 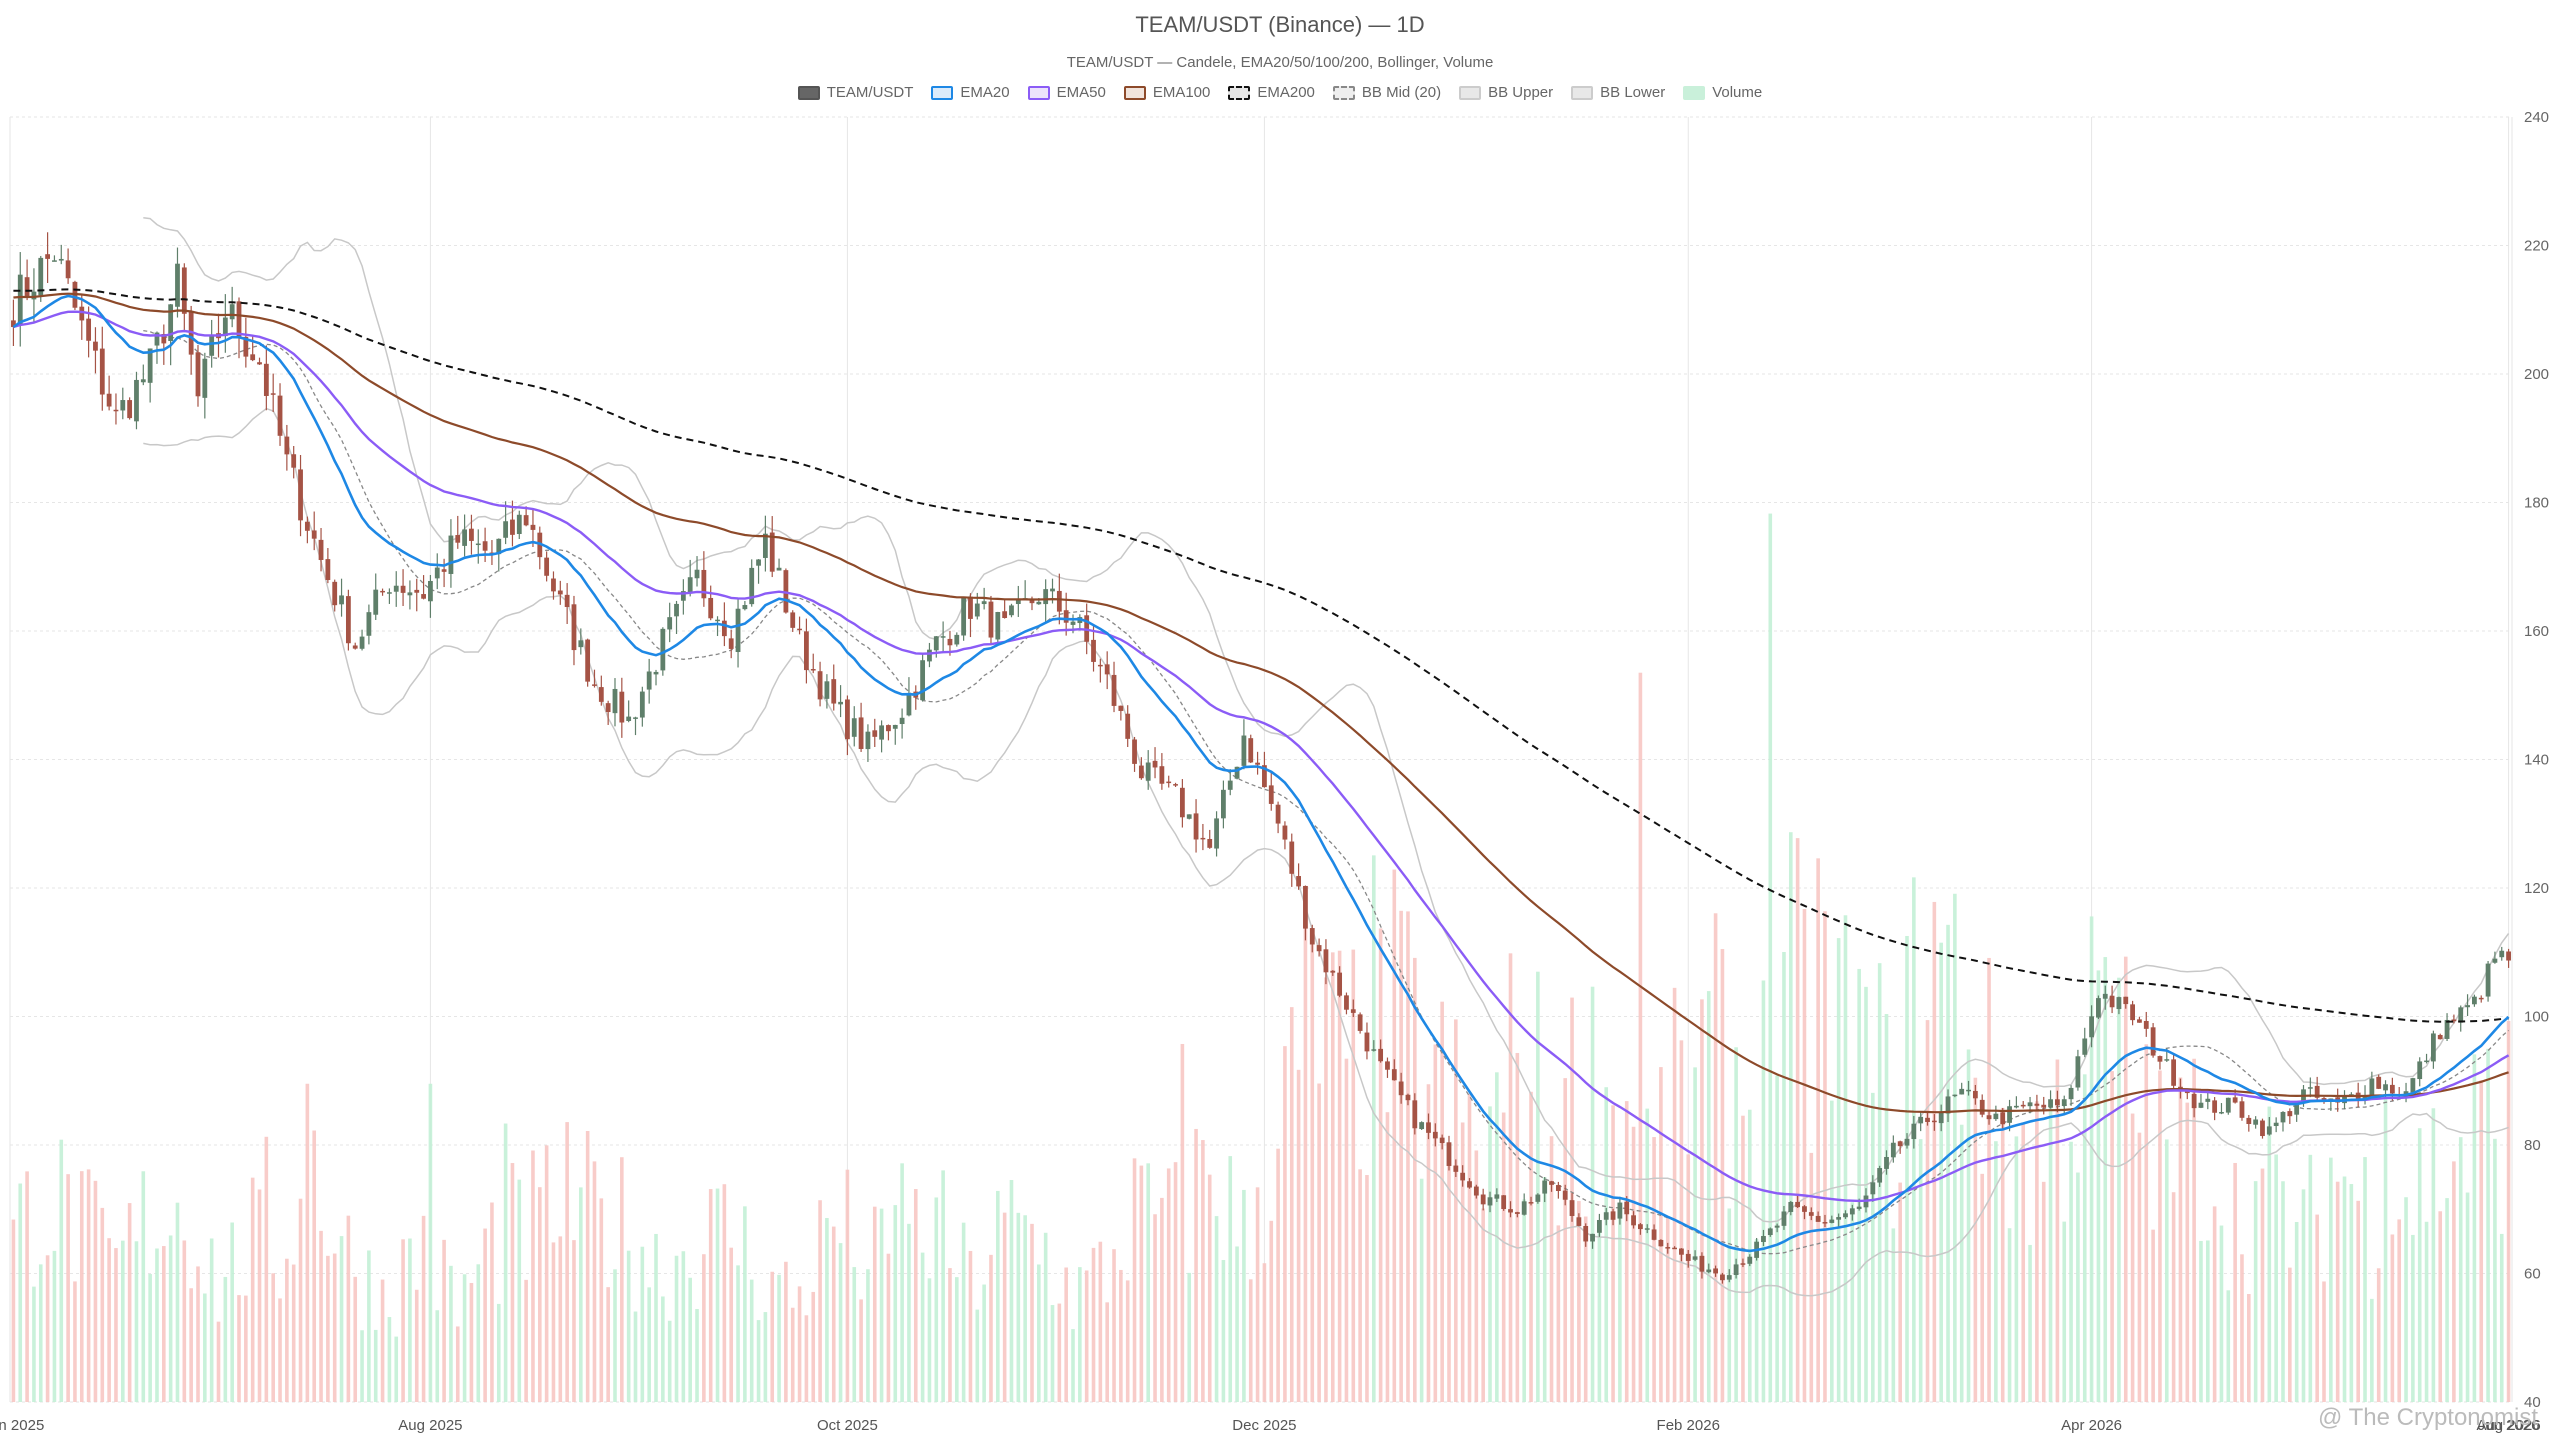 I want to click on legend-item: BB Upper, so click(x=1506, y=92).